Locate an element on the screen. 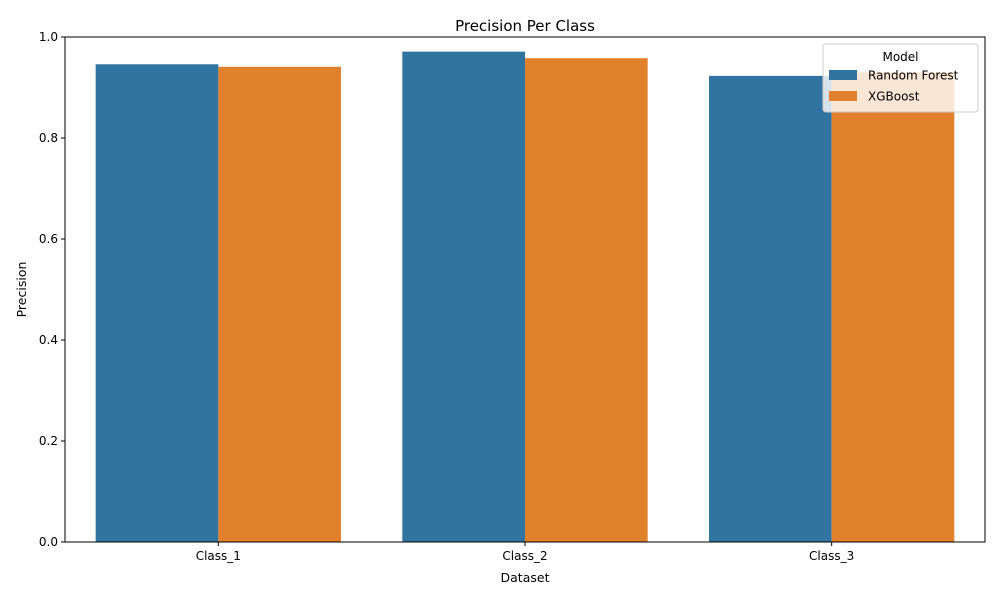 The height and width of the screenshot is (600, 1000). legend-label-xgboost: XGBoost is located at coordinates (894, 97).